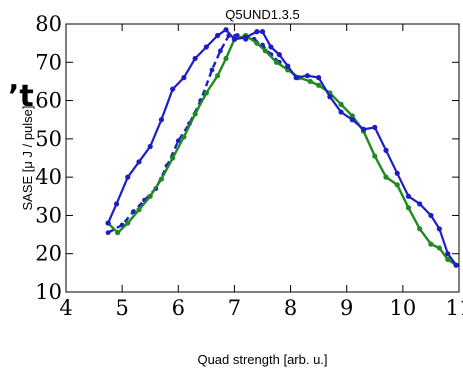 The width and height of the screenshot is (463, 369). Describe the element at coordinates (48, 24) in the screenshot. I see `y-tick-label: 80` at that location.